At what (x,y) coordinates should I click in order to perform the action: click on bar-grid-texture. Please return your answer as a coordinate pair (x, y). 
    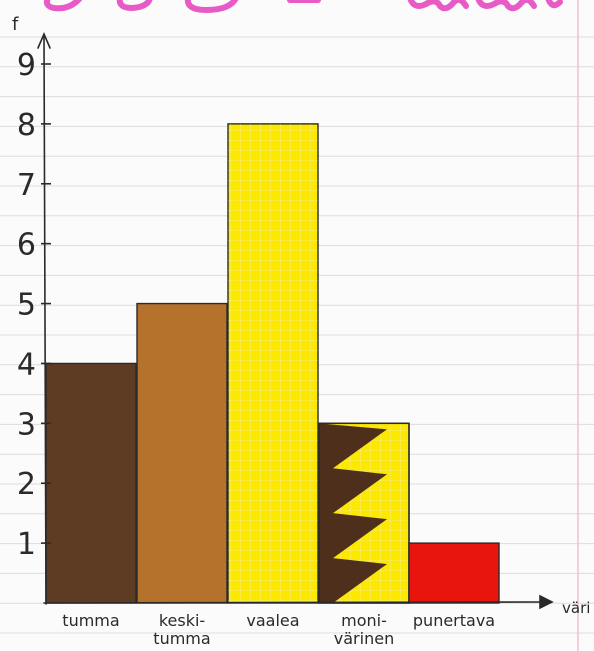
    Looking at the image, I should click on (273, 363).